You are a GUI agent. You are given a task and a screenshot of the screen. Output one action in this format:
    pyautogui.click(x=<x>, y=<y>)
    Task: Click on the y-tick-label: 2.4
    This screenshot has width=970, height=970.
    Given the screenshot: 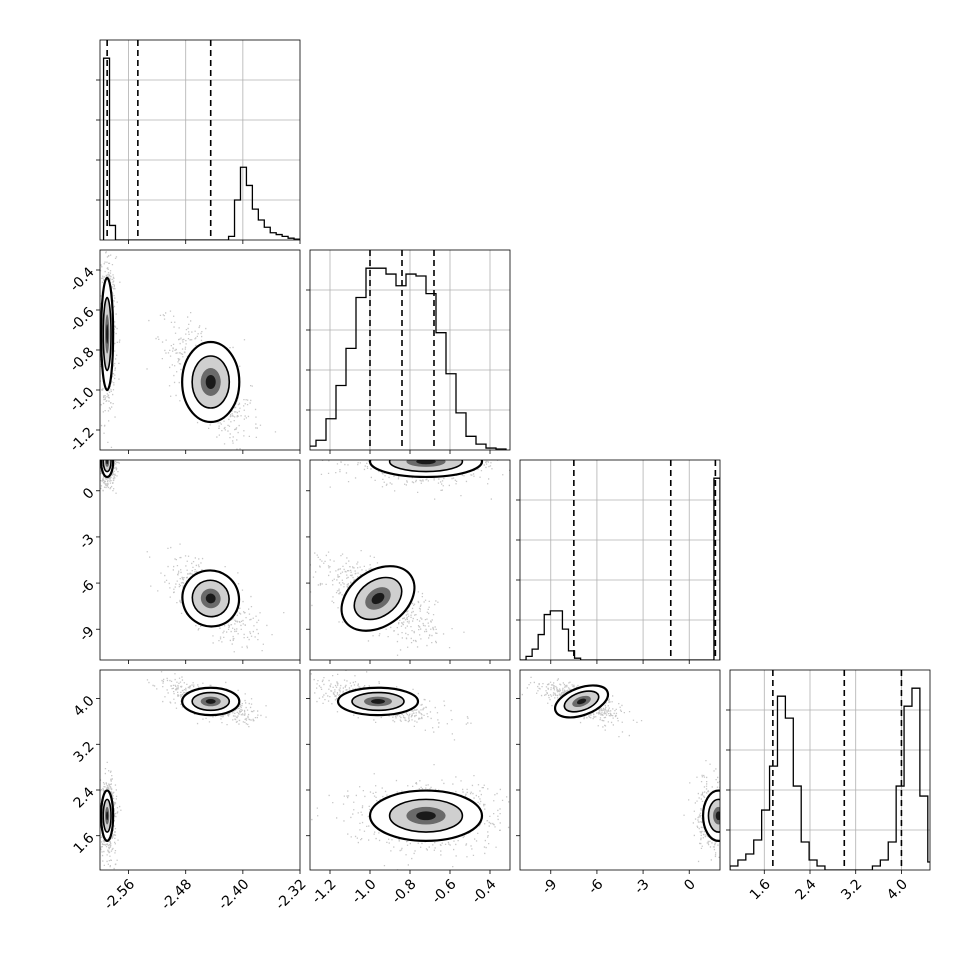 What is the action you would take?
    pyautogui.click(x=84, y=797)
    